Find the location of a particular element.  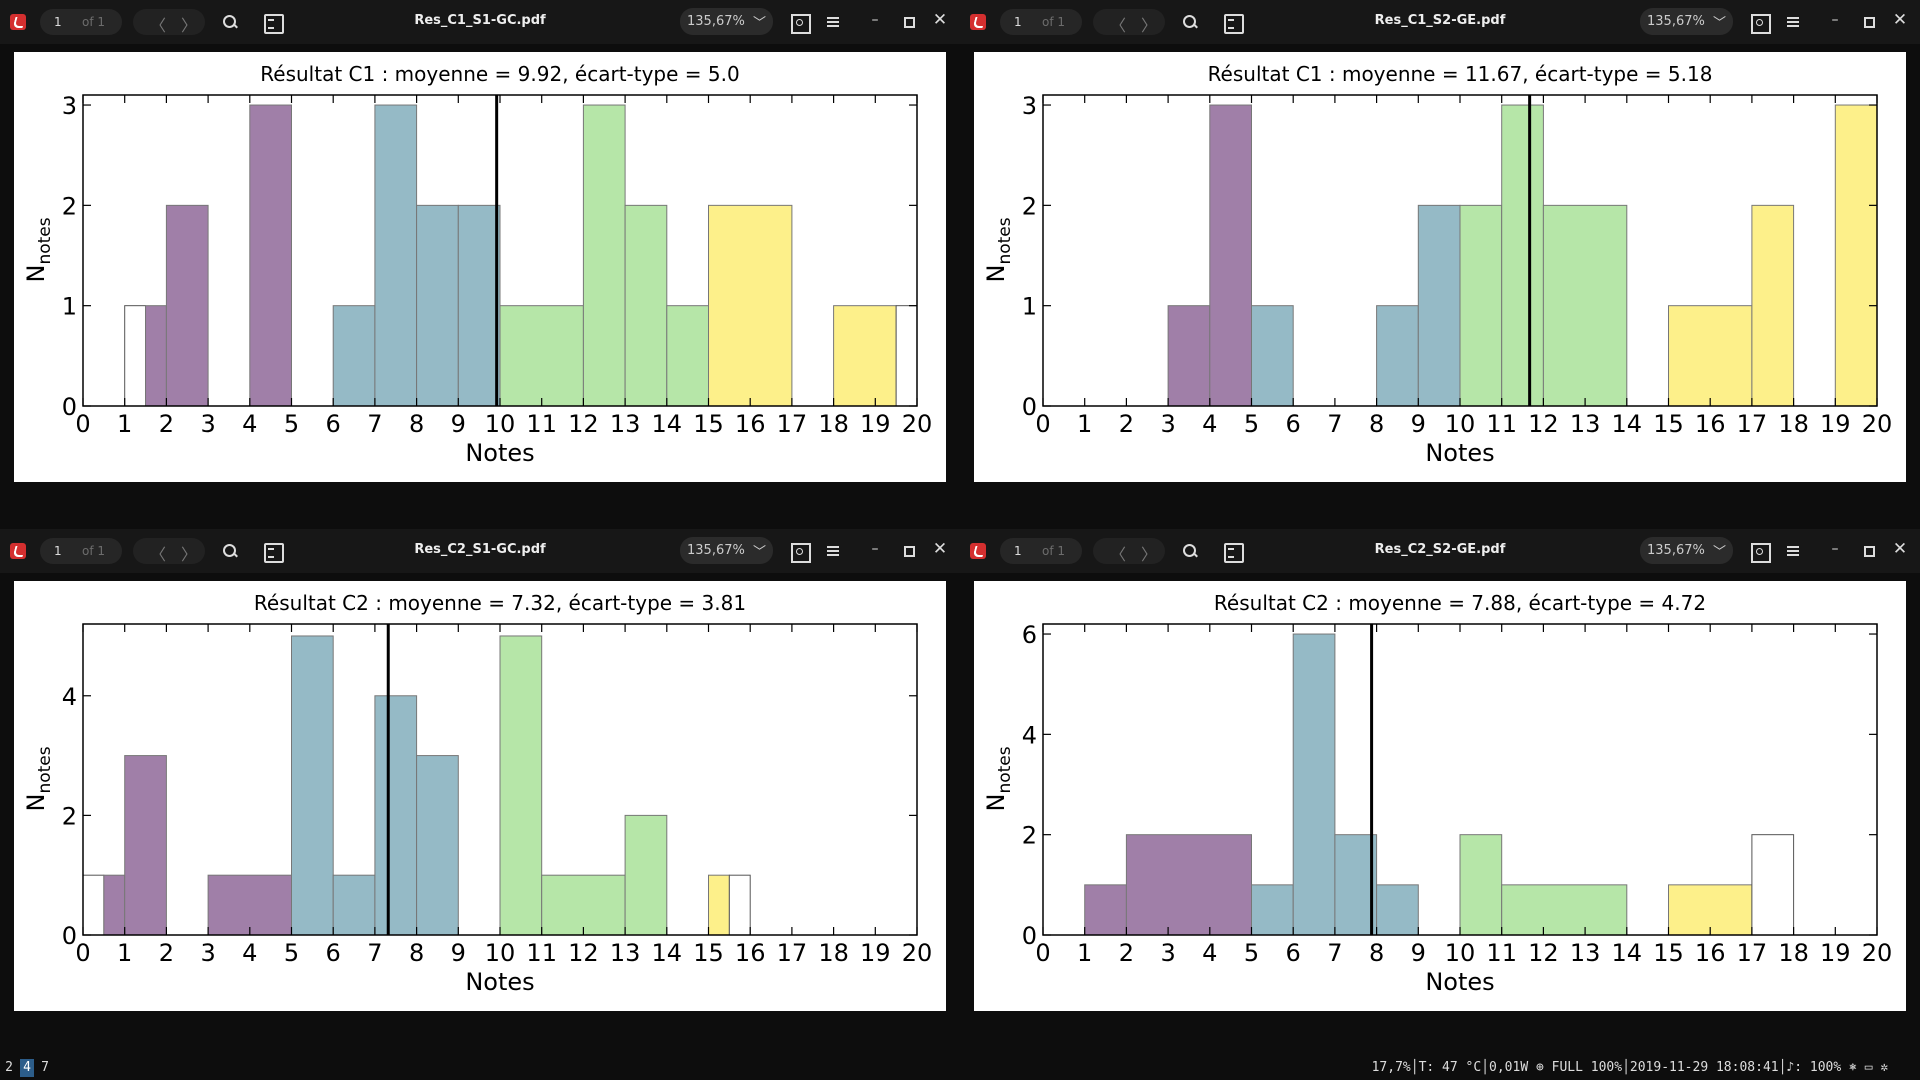

x-tick-label: 3 is located at coordinates (207, 953).